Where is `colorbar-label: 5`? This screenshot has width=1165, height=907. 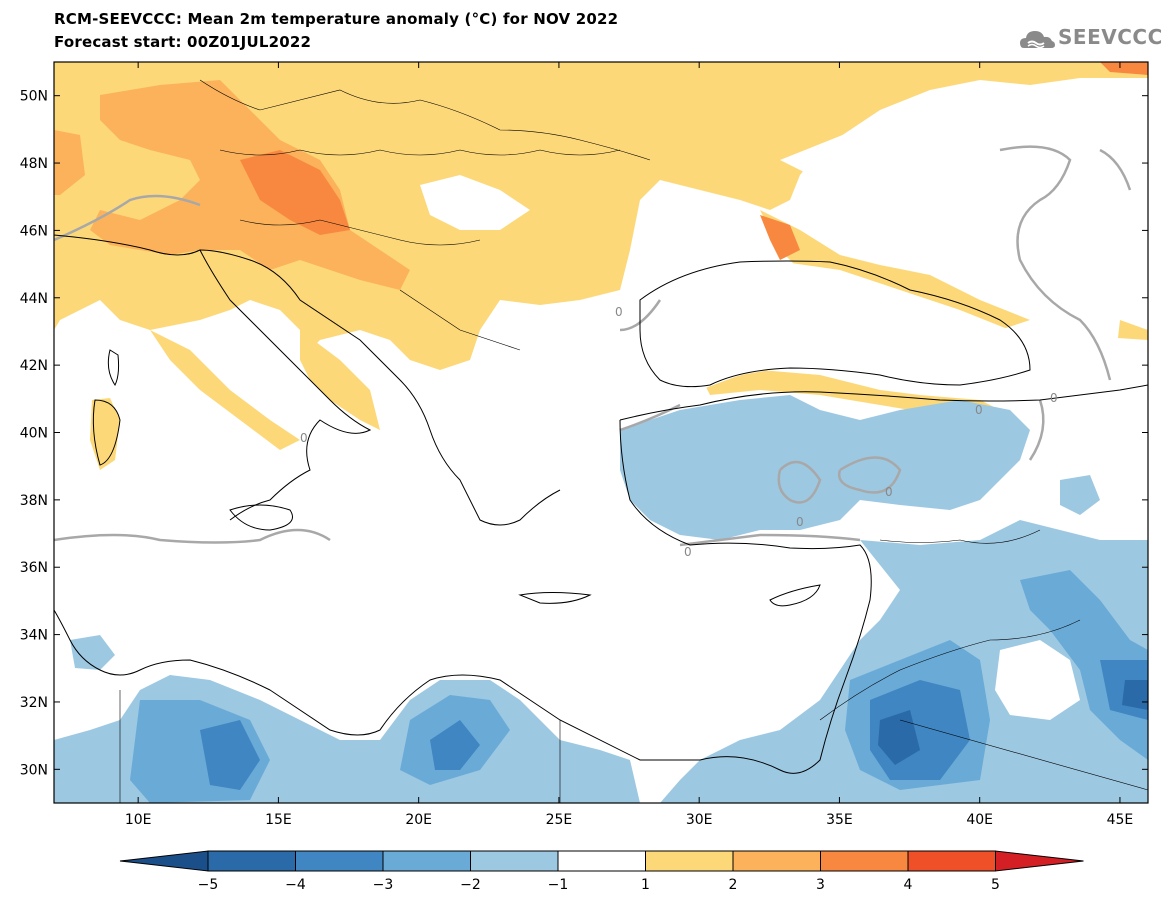
colorbar-label: 5 is located at coordinates (995, 885).